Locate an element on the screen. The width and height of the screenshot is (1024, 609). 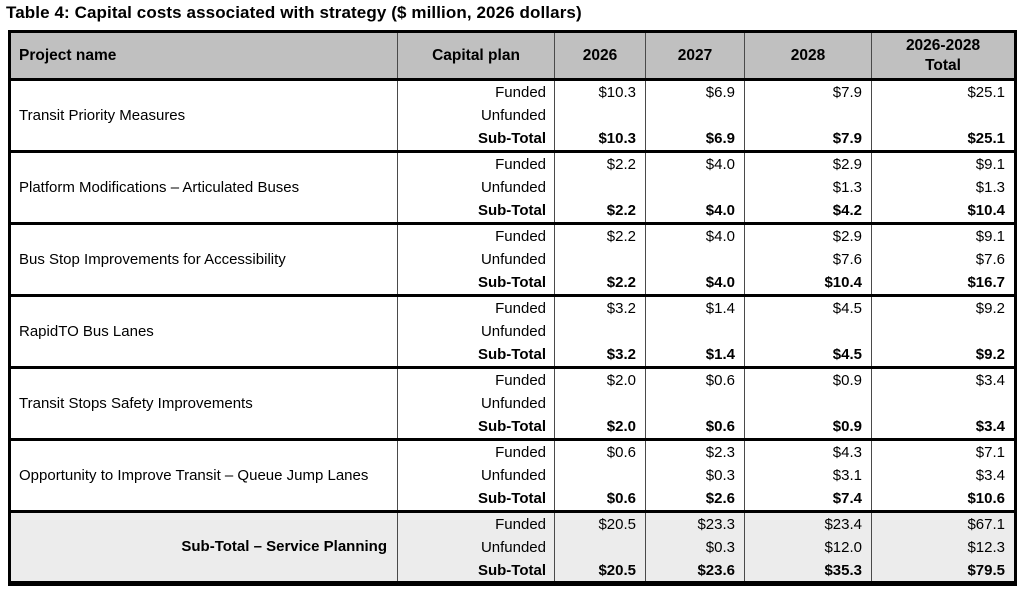
value-cell-2028: $10.4 is located at coordinates (808, 283).